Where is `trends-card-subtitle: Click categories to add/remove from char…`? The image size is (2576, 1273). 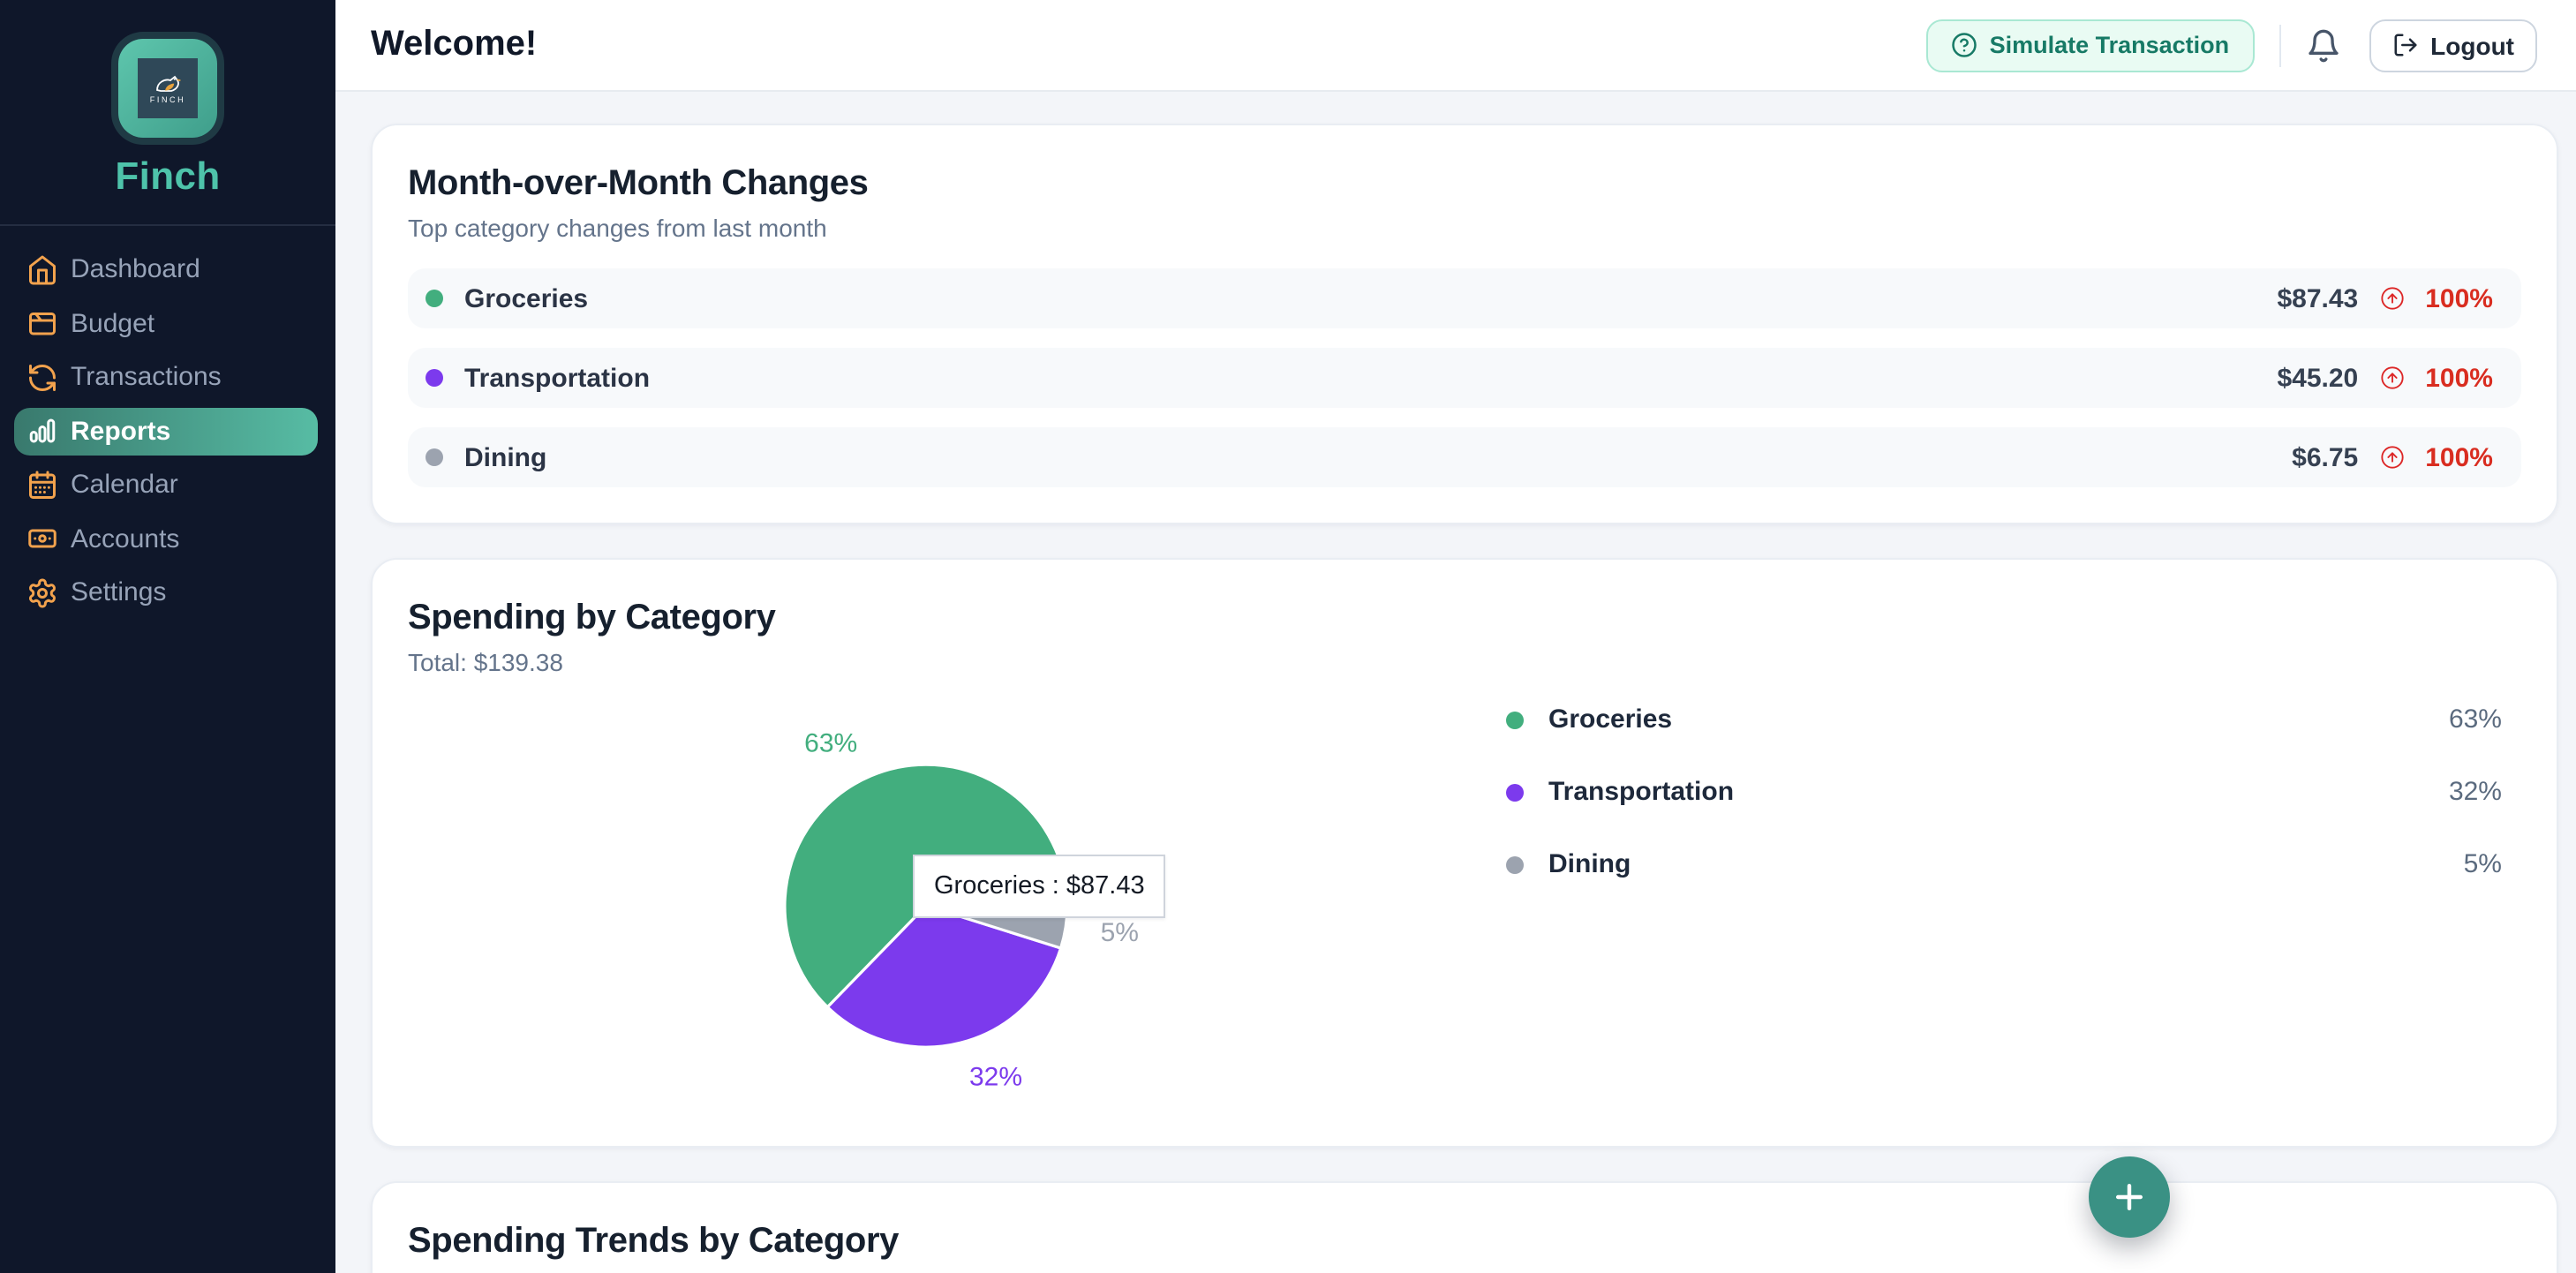
trends-card-subtitle: Click categories to add/remove from char… is located at coordinates (1465, 1272).